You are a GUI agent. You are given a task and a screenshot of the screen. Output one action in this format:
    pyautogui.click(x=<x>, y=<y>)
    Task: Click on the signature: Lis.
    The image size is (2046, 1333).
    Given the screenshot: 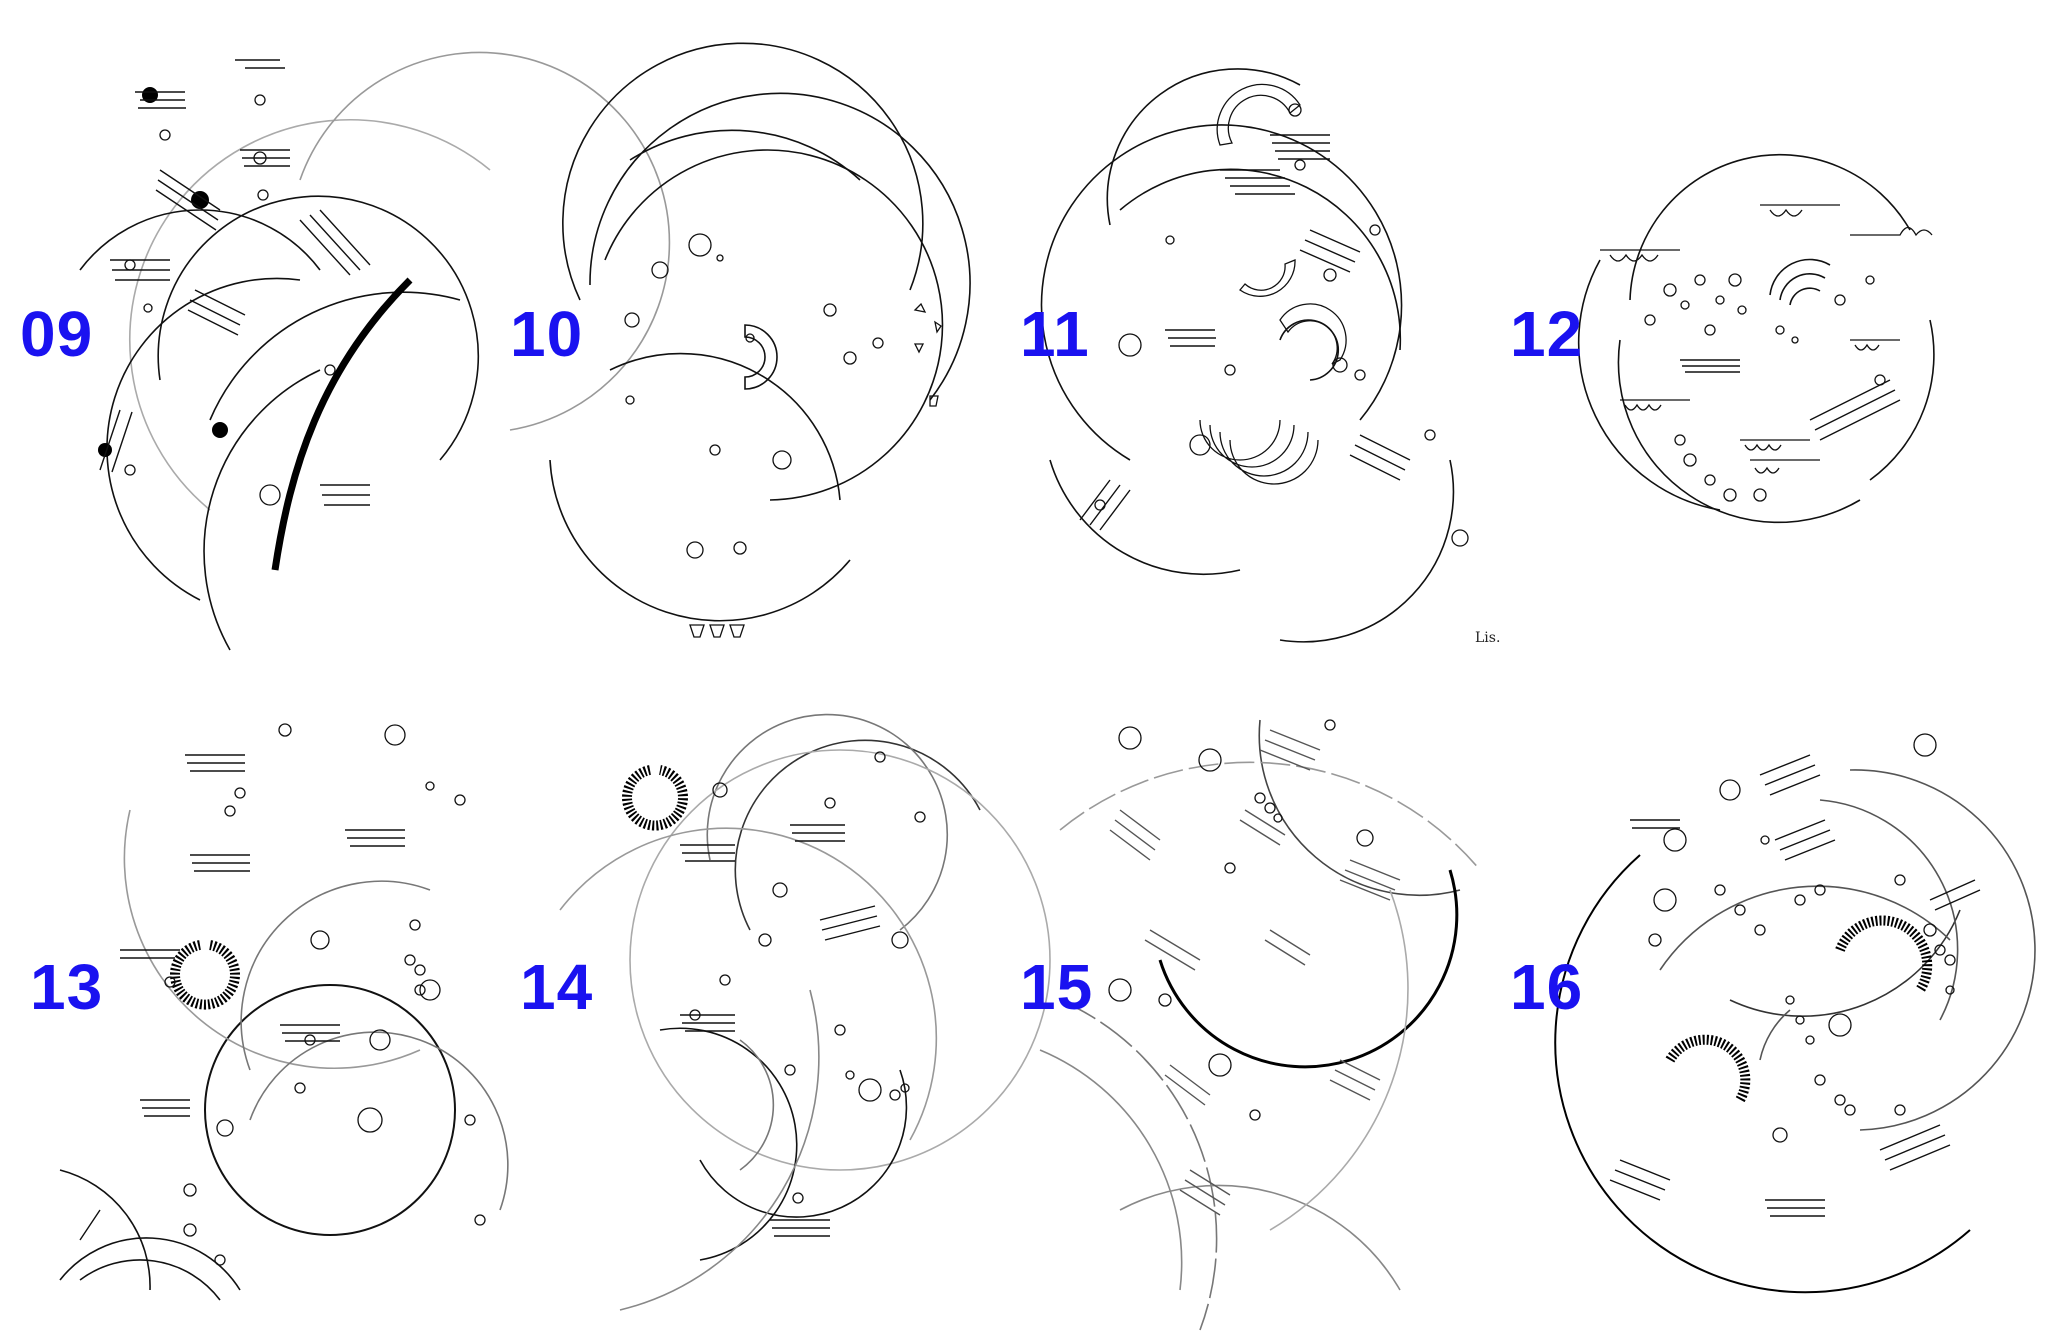 What is the action you would take?
    pyautogui.click(x=1488, y=638)
    